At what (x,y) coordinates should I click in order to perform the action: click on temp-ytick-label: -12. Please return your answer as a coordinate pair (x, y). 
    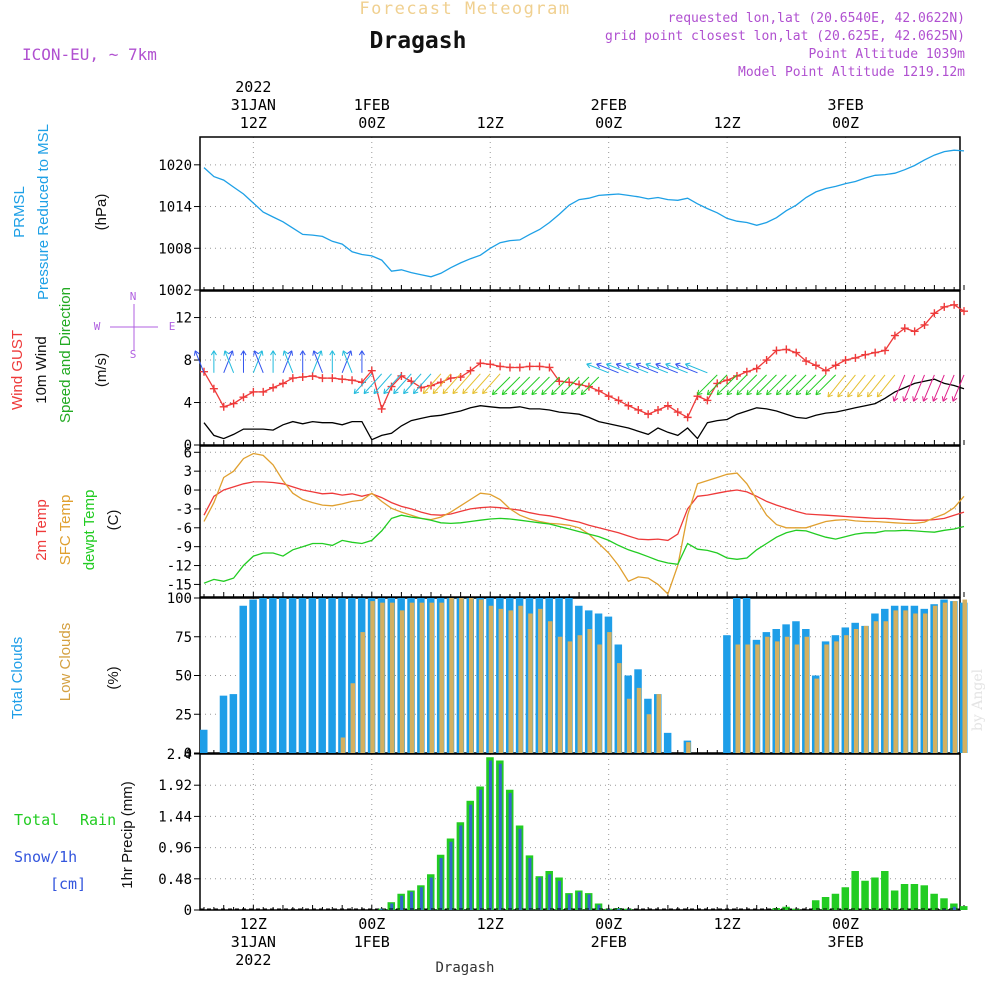
    Looking at the image, I should click on (179, 567).